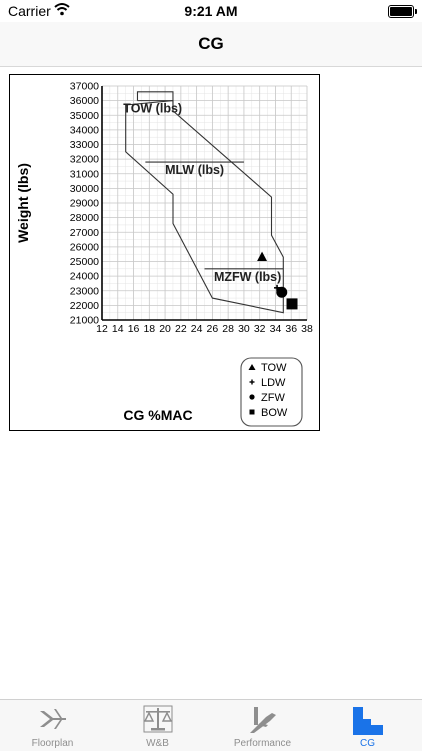 This screenshot has width=422, height=751. I want to click on y-tick-label: 30000, so click(84, 189).